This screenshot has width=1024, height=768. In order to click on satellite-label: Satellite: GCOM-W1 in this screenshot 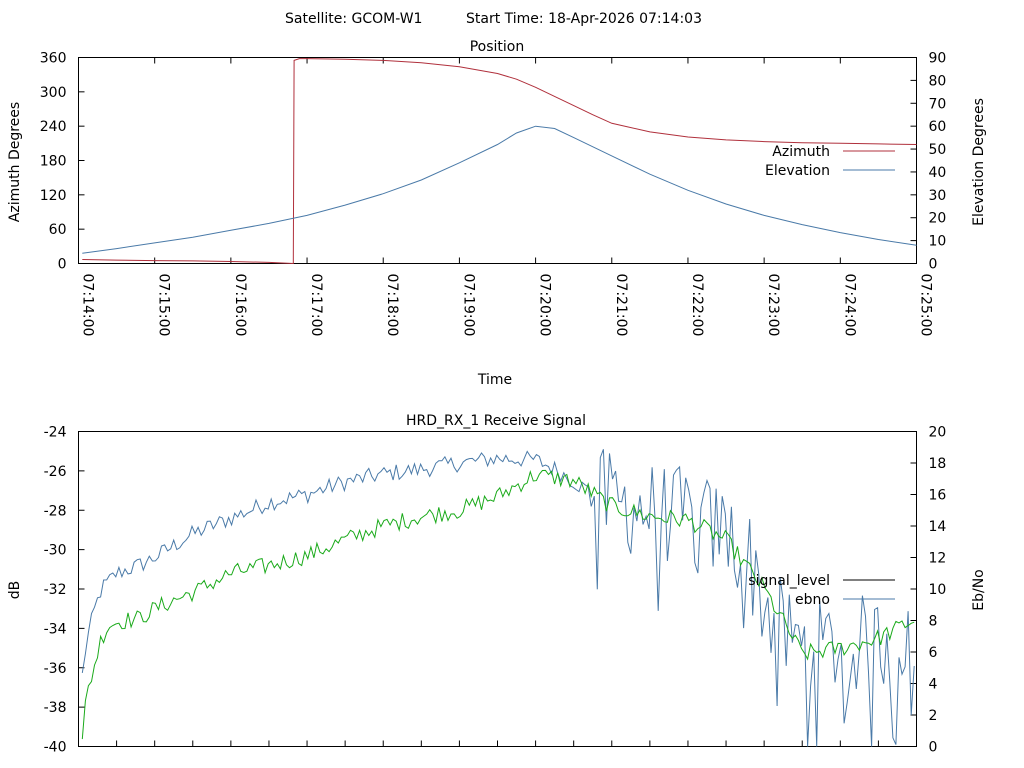, I will do `click(353, 19)`.